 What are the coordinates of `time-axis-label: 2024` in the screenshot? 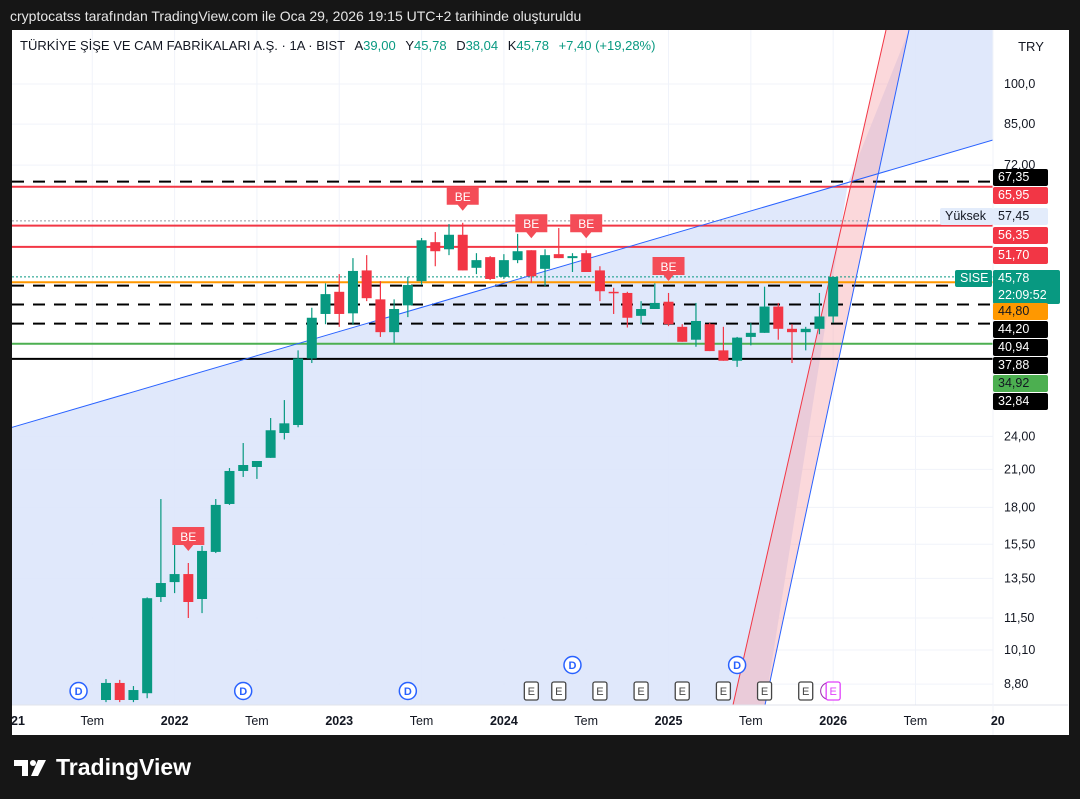 It's located at (504, 721).